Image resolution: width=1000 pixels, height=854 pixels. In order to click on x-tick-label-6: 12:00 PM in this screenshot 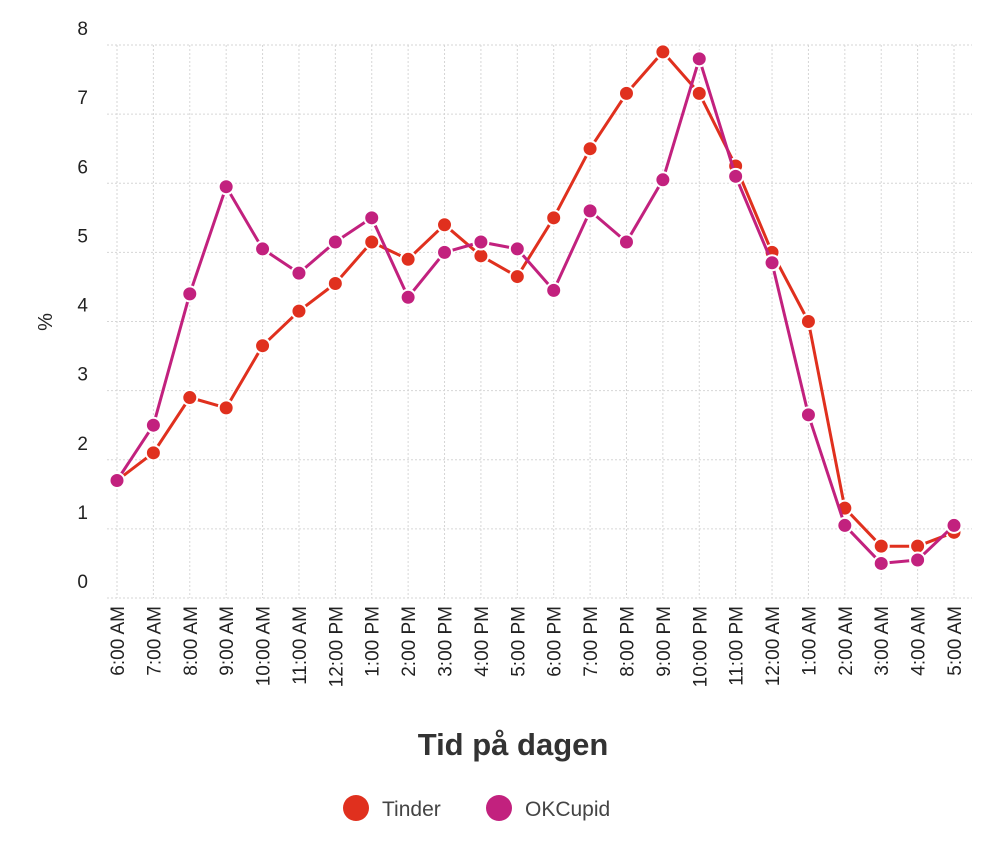, I will do `click(336, 646)`.